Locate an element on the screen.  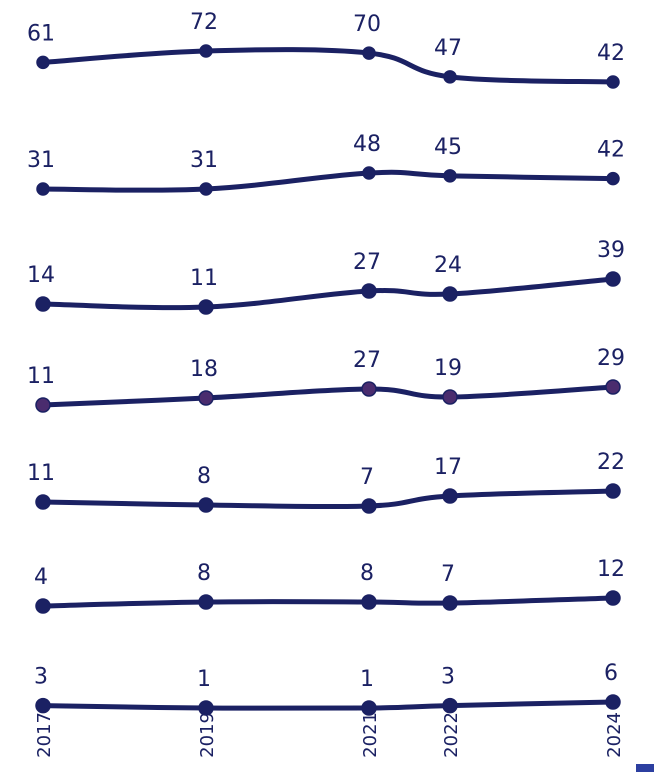
data-label: 47 is located at coordinates (448, 48).